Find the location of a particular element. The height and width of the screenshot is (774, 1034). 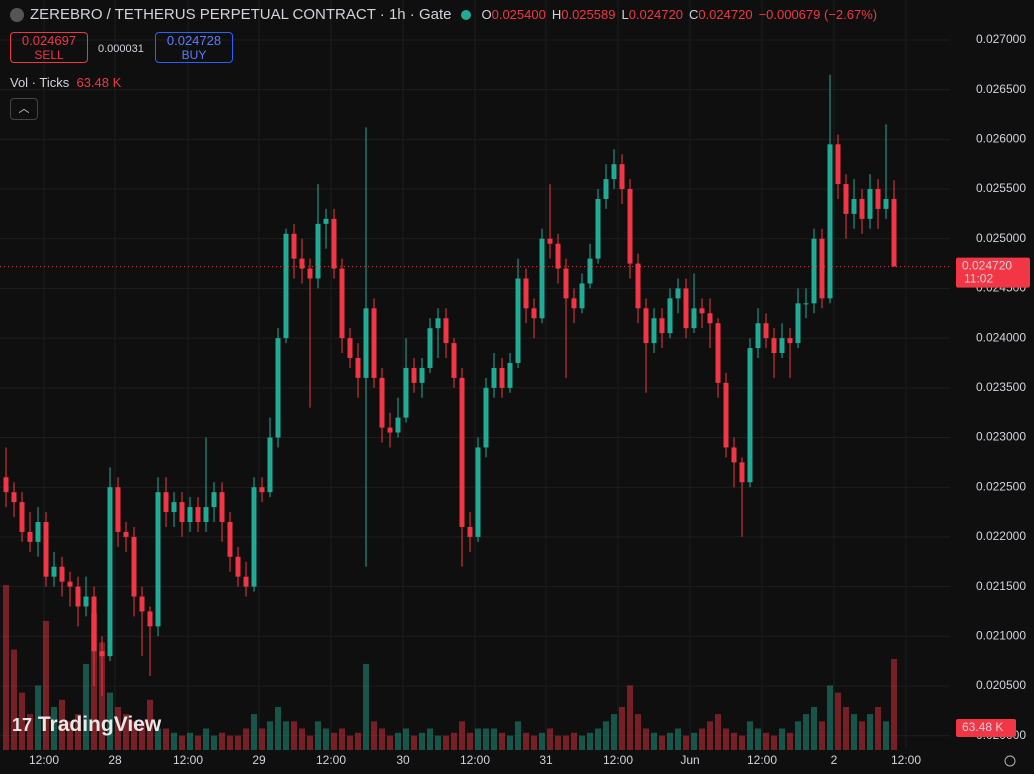

logo-text: TradingView is located at coordinates (99, 724).